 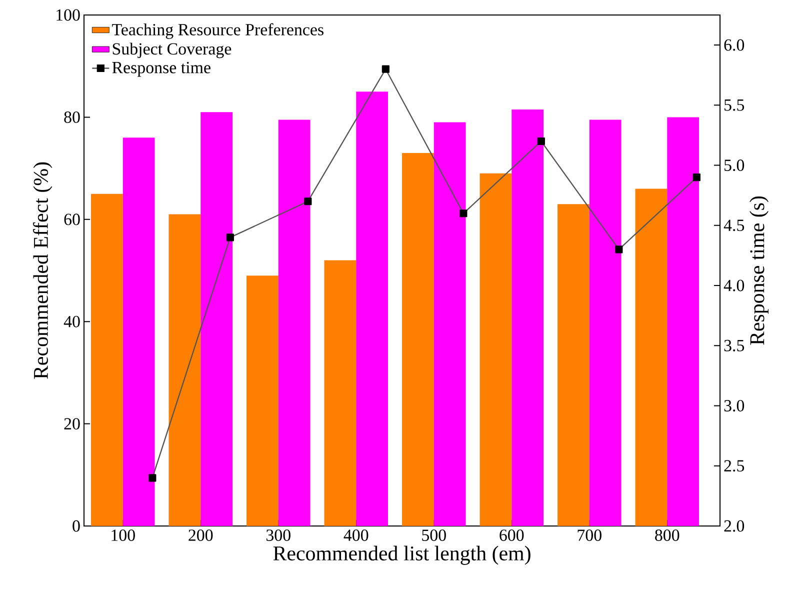 I want to click on x-tick-label: 200, so click(x=200, y=535).